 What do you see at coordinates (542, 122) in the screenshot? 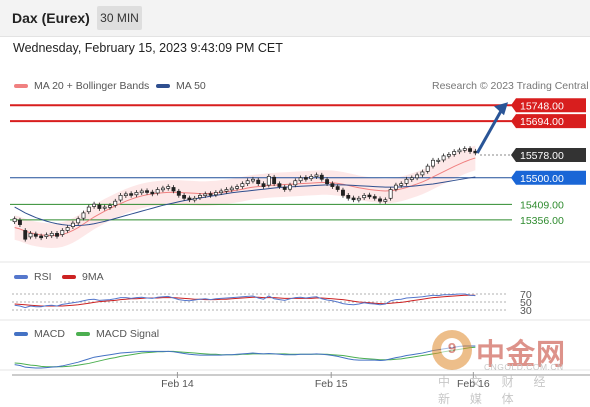
I see `price-tag-label: 15694.00` at bounding box center [542, 122].